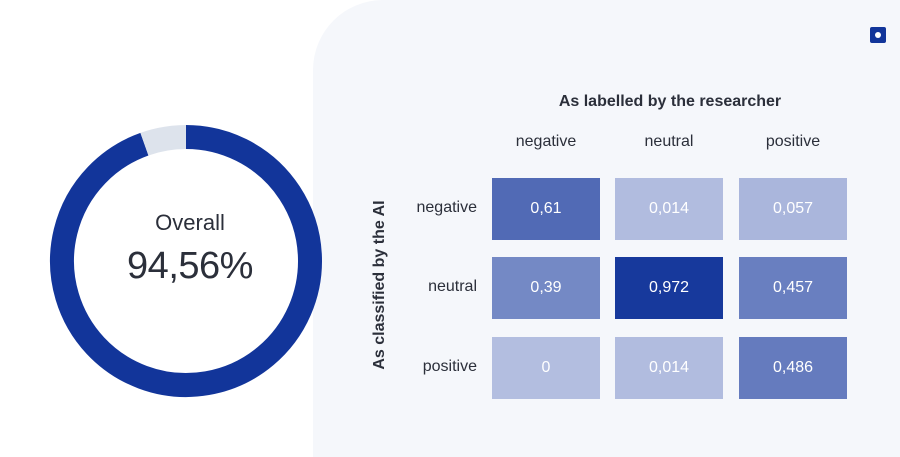 The image size is (900, 457). Describe the element at coordinates (793, 209) in the screenshot. I see `matrix-cell-negative-positive: 0,057` at that location.